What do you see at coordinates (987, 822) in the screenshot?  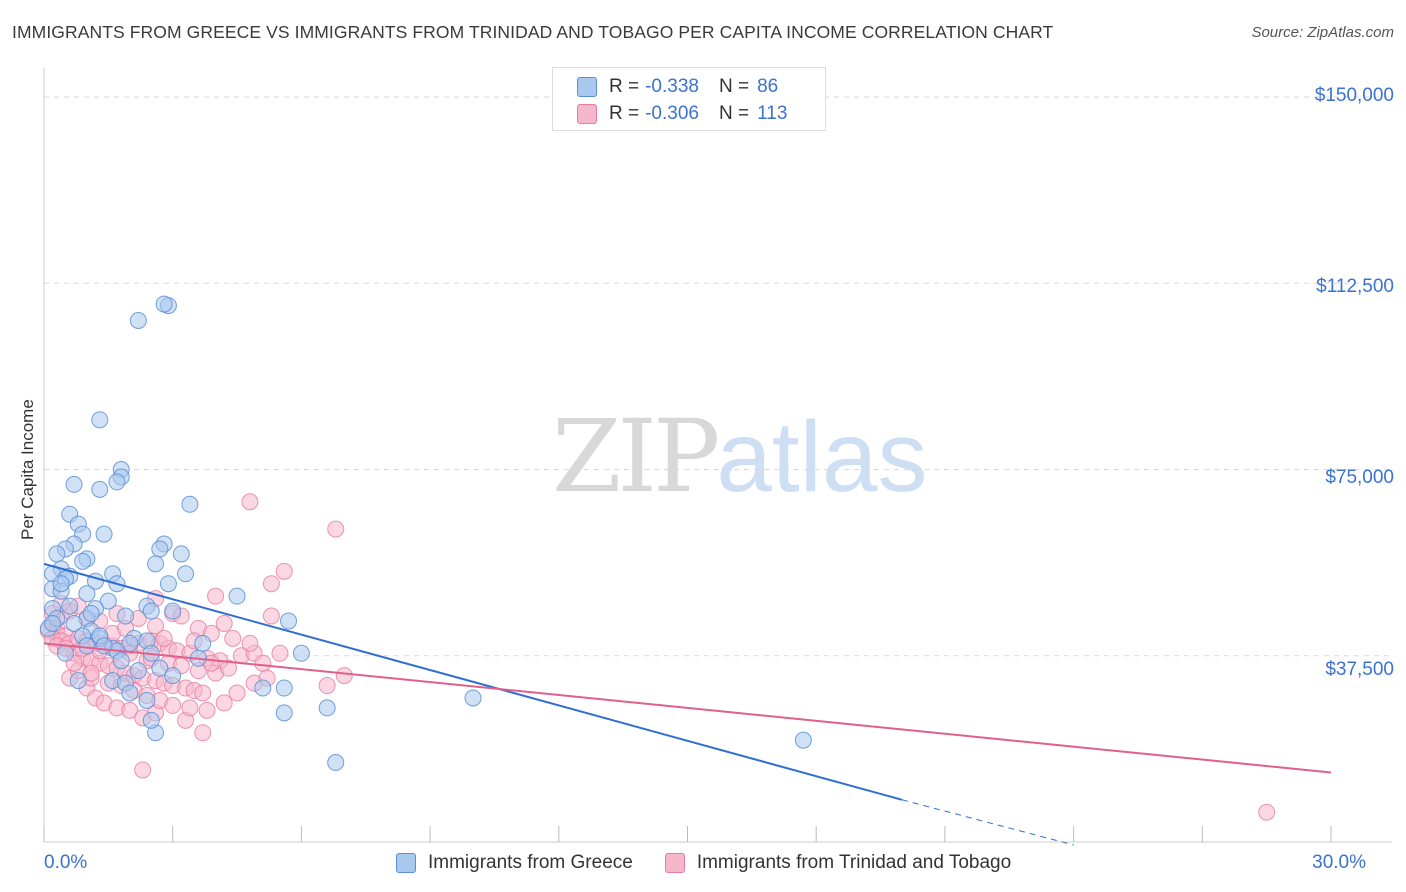 I see `trend-line-greece-extension` at bounding box center [987, 822].